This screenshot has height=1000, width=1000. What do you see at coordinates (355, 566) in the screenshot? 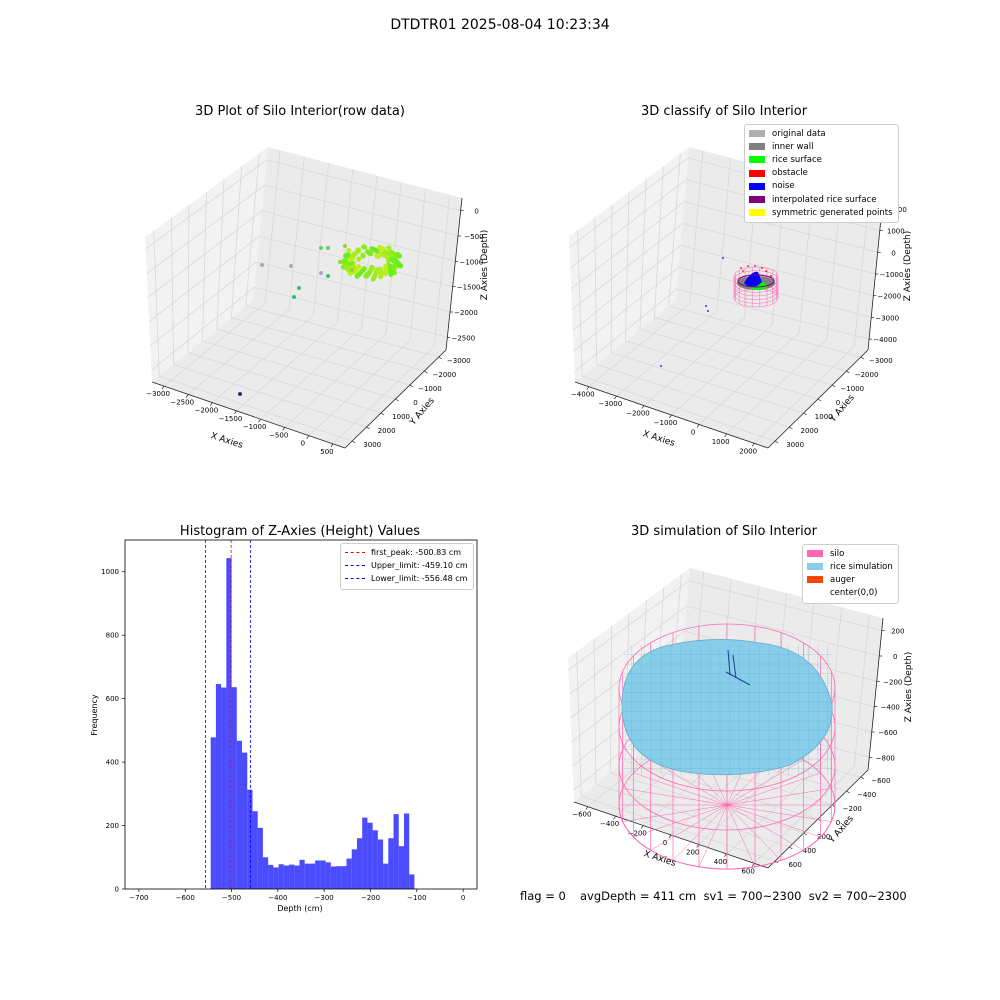
I see `legend-line` at bounding box center [355, 566].